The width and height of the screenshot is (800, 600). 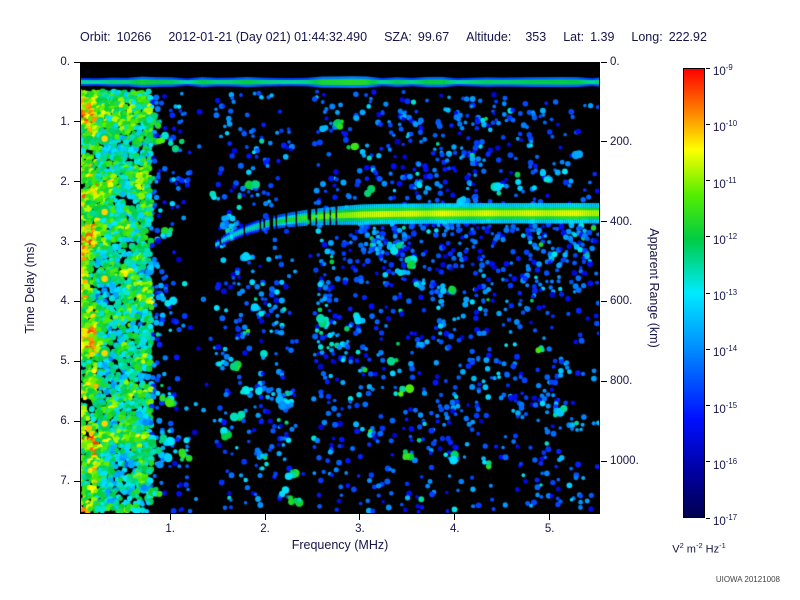 I want to click on lat-group: Lat: 1.39, so click(x=588, y=37).